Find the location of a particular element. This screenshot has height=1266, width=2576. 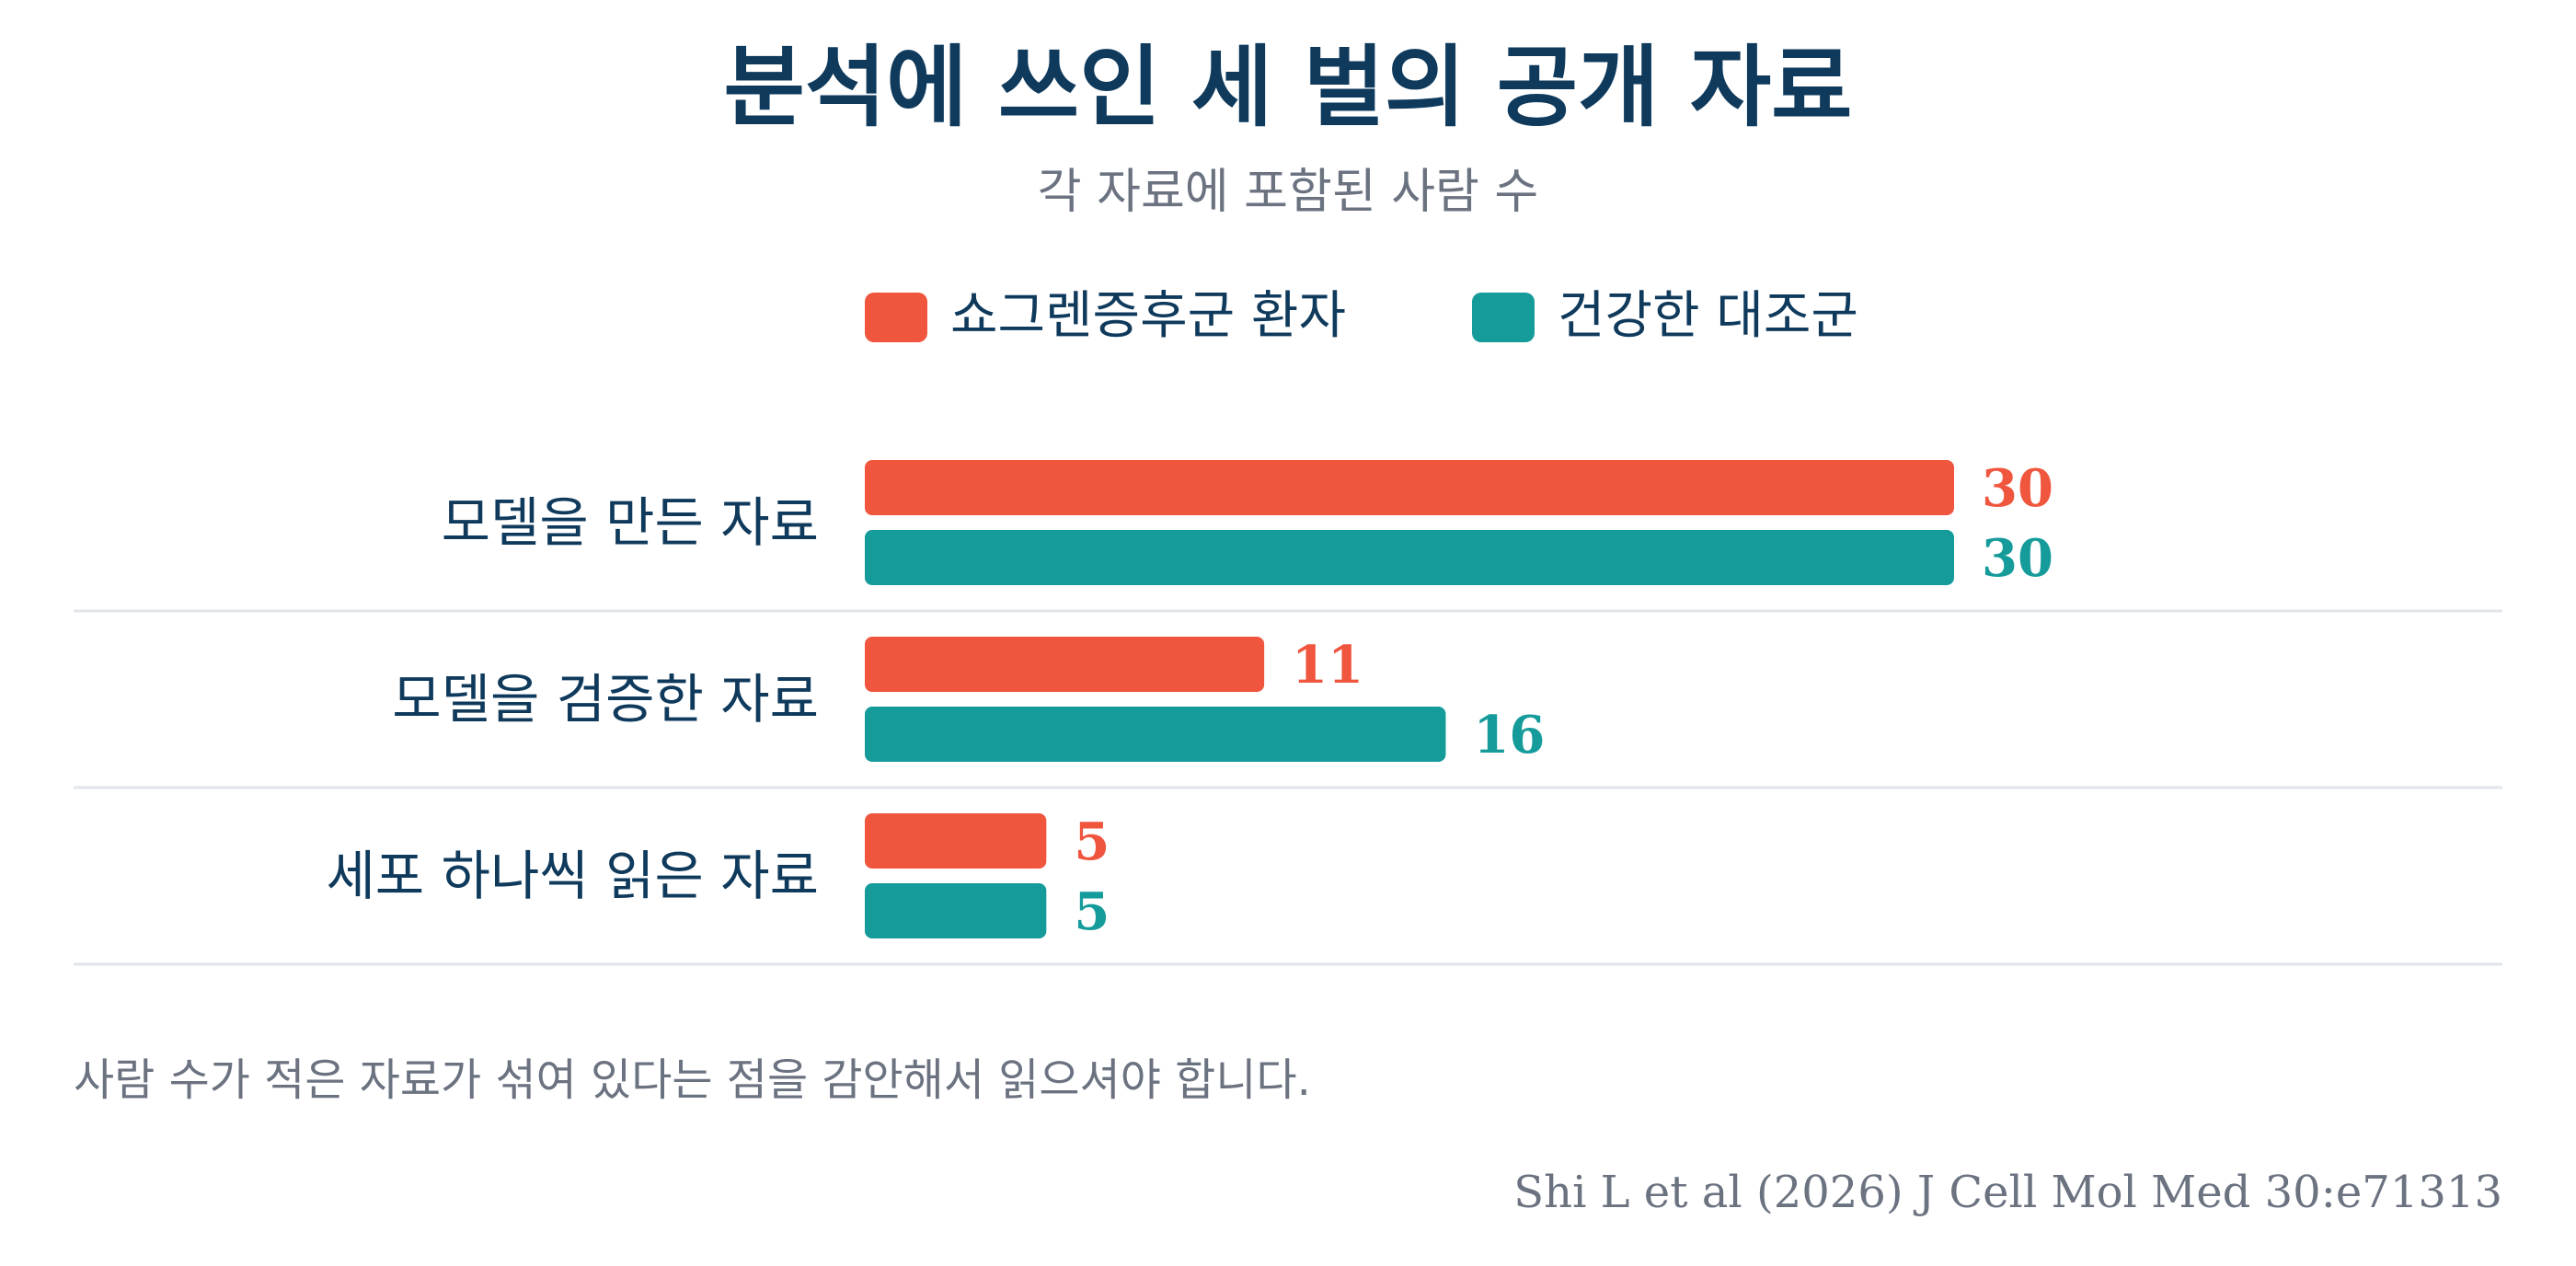

legend-swatch-patients is located at coordinates (896, 317).